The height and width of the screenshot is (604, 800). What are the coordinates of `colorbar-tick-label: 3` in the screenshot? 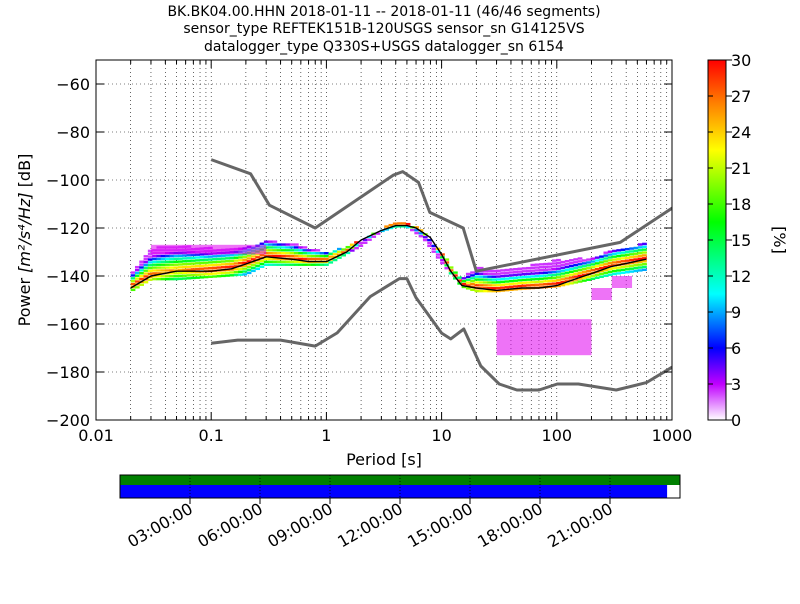 It's located at (736, 384).